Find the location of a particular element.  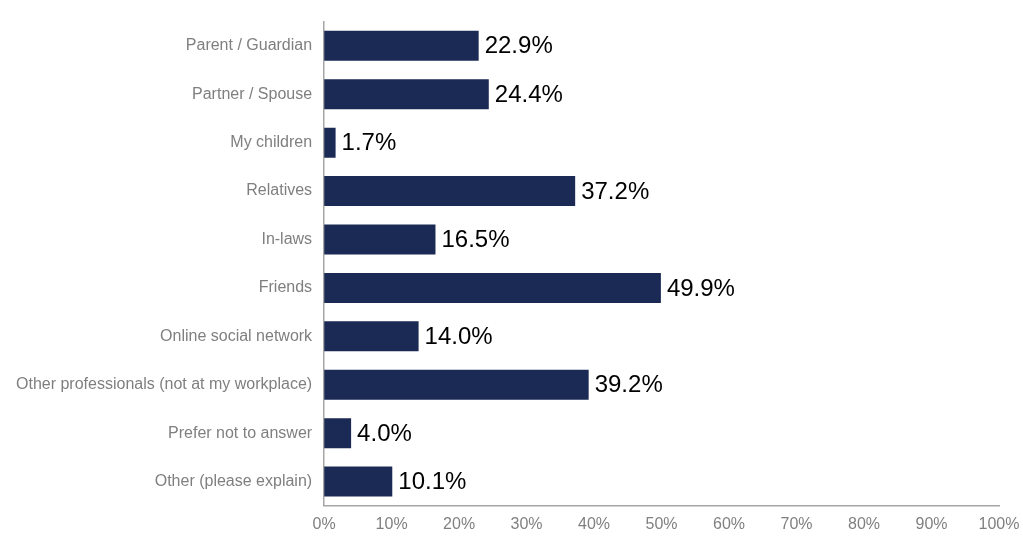

y-tick-label: In-laws is located at coordinates (287, 238).